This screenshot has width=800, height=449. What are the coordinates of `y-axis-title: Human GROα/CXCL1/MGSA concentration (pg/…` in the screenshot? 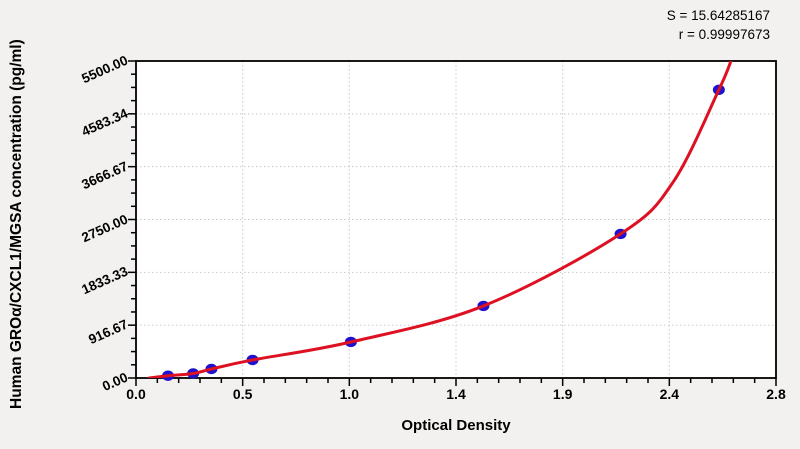 It's located at (16, 224).